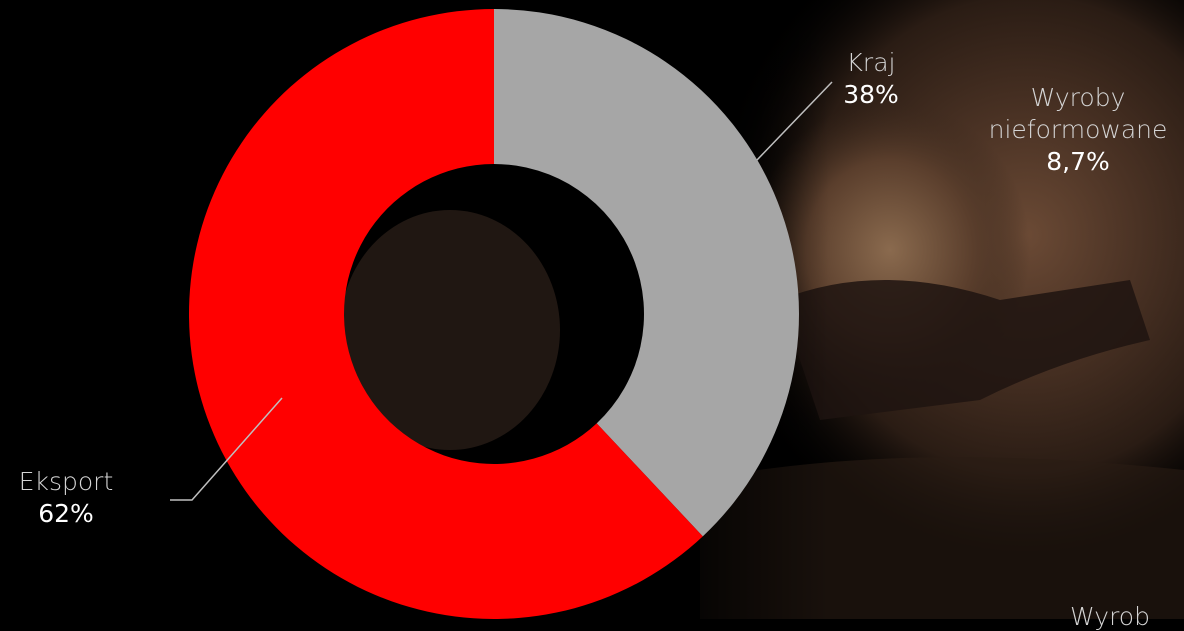 Image resolution: width=1184 pixels, height=631 pixels. I want to click on eksport-leader-line, so click(226, 449).